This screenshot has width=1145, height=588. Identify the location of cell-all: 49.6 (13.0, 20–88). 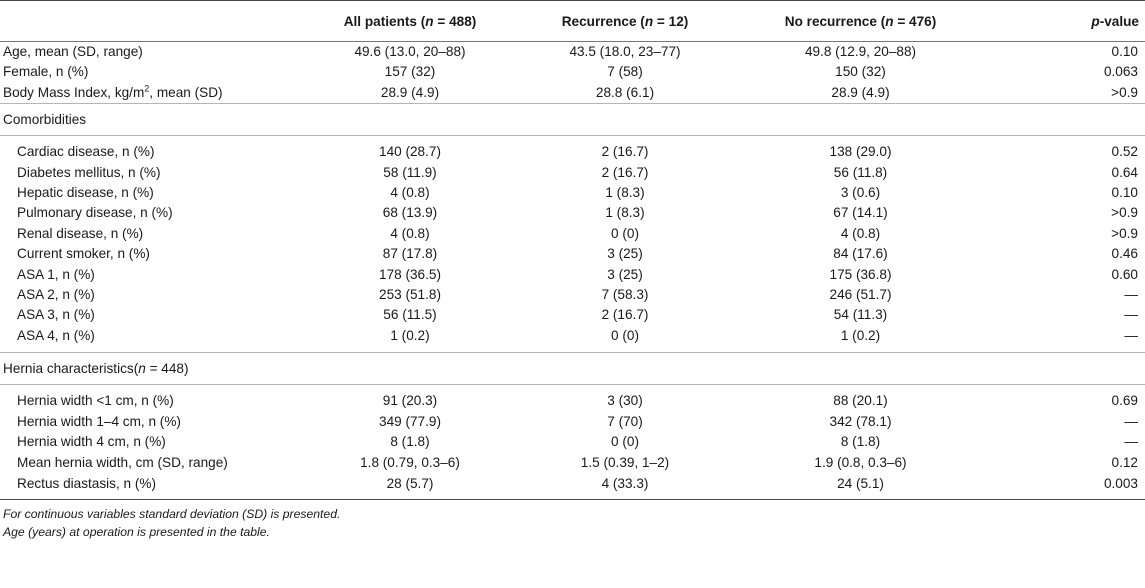
(410, 51).